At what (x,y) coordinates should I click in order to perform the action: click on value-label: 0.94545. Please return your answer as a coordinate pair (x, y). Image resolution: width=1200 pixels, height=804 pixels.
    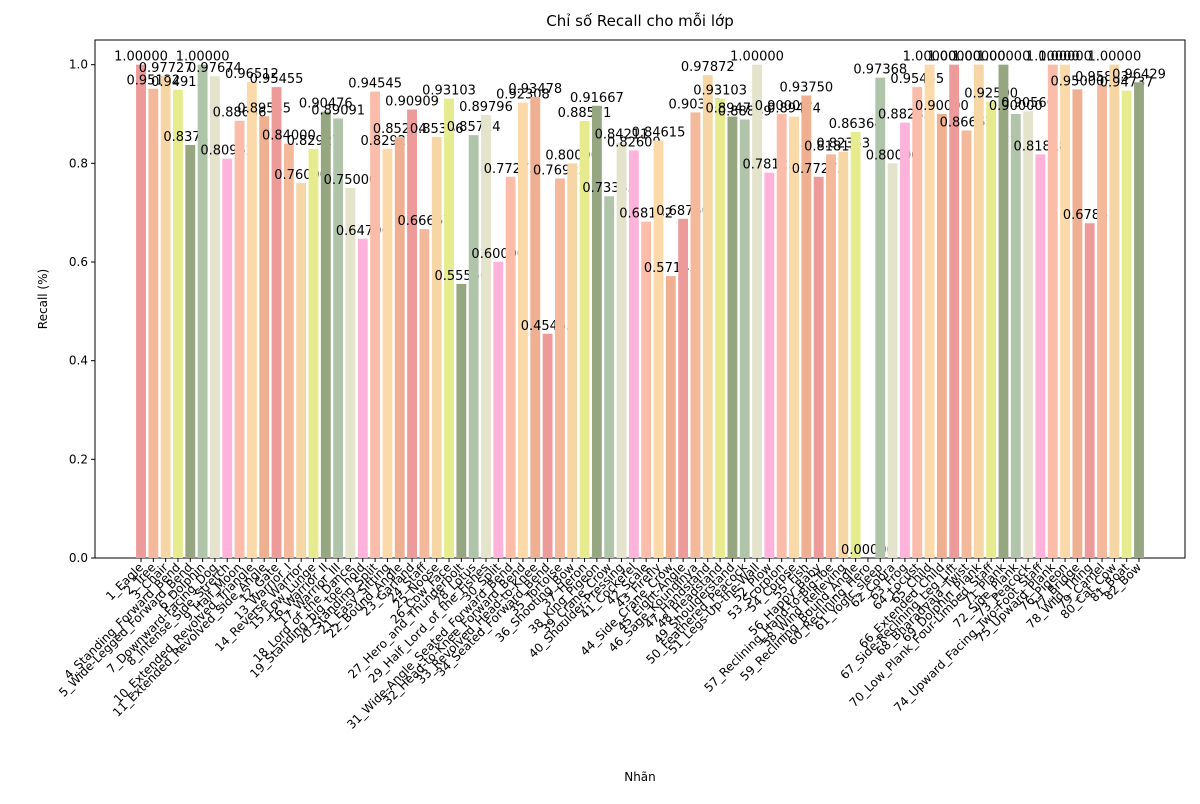
    Looking at the image, I should click on (375, 84).